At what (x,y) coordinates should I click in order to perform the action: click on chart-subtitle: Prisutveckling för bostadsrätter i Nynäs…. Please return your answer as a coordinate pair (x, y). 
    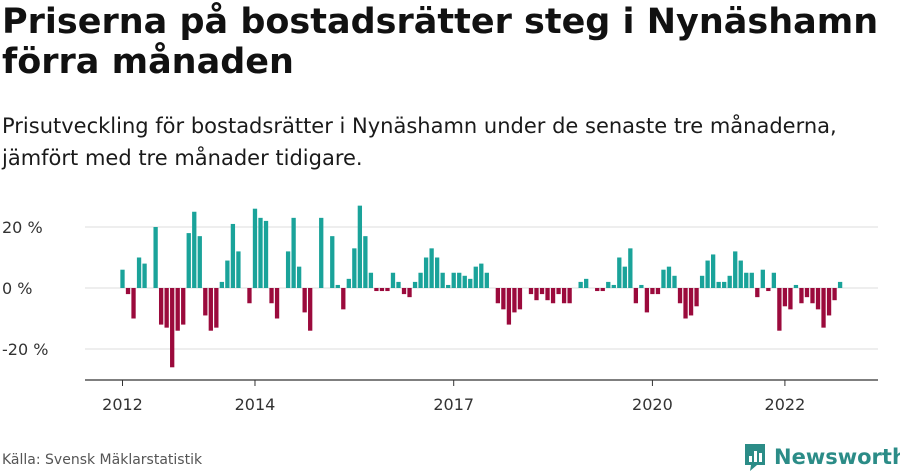
    Looking at the image, I should click on (419, 142).